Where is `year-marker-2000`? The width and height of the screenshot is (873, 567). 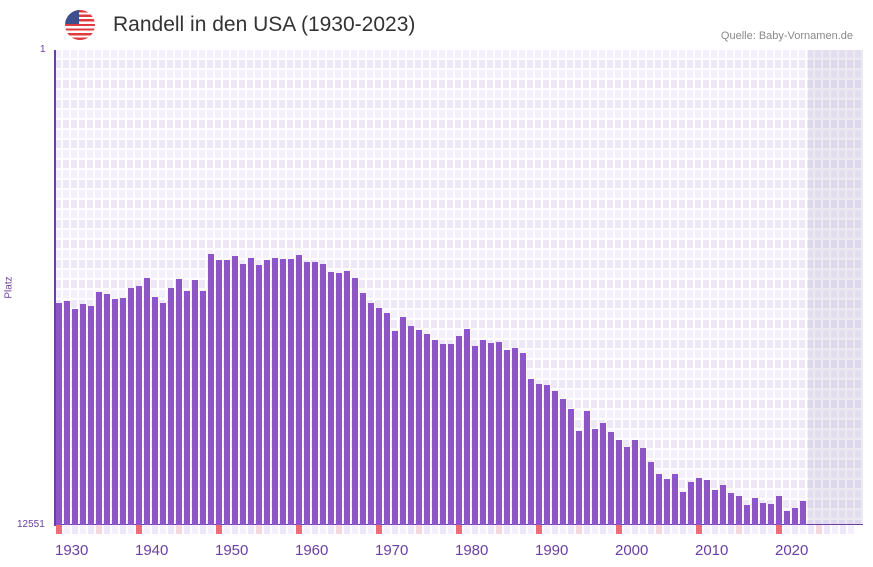
year-marker-2000 is located at coordinates (619, 529).